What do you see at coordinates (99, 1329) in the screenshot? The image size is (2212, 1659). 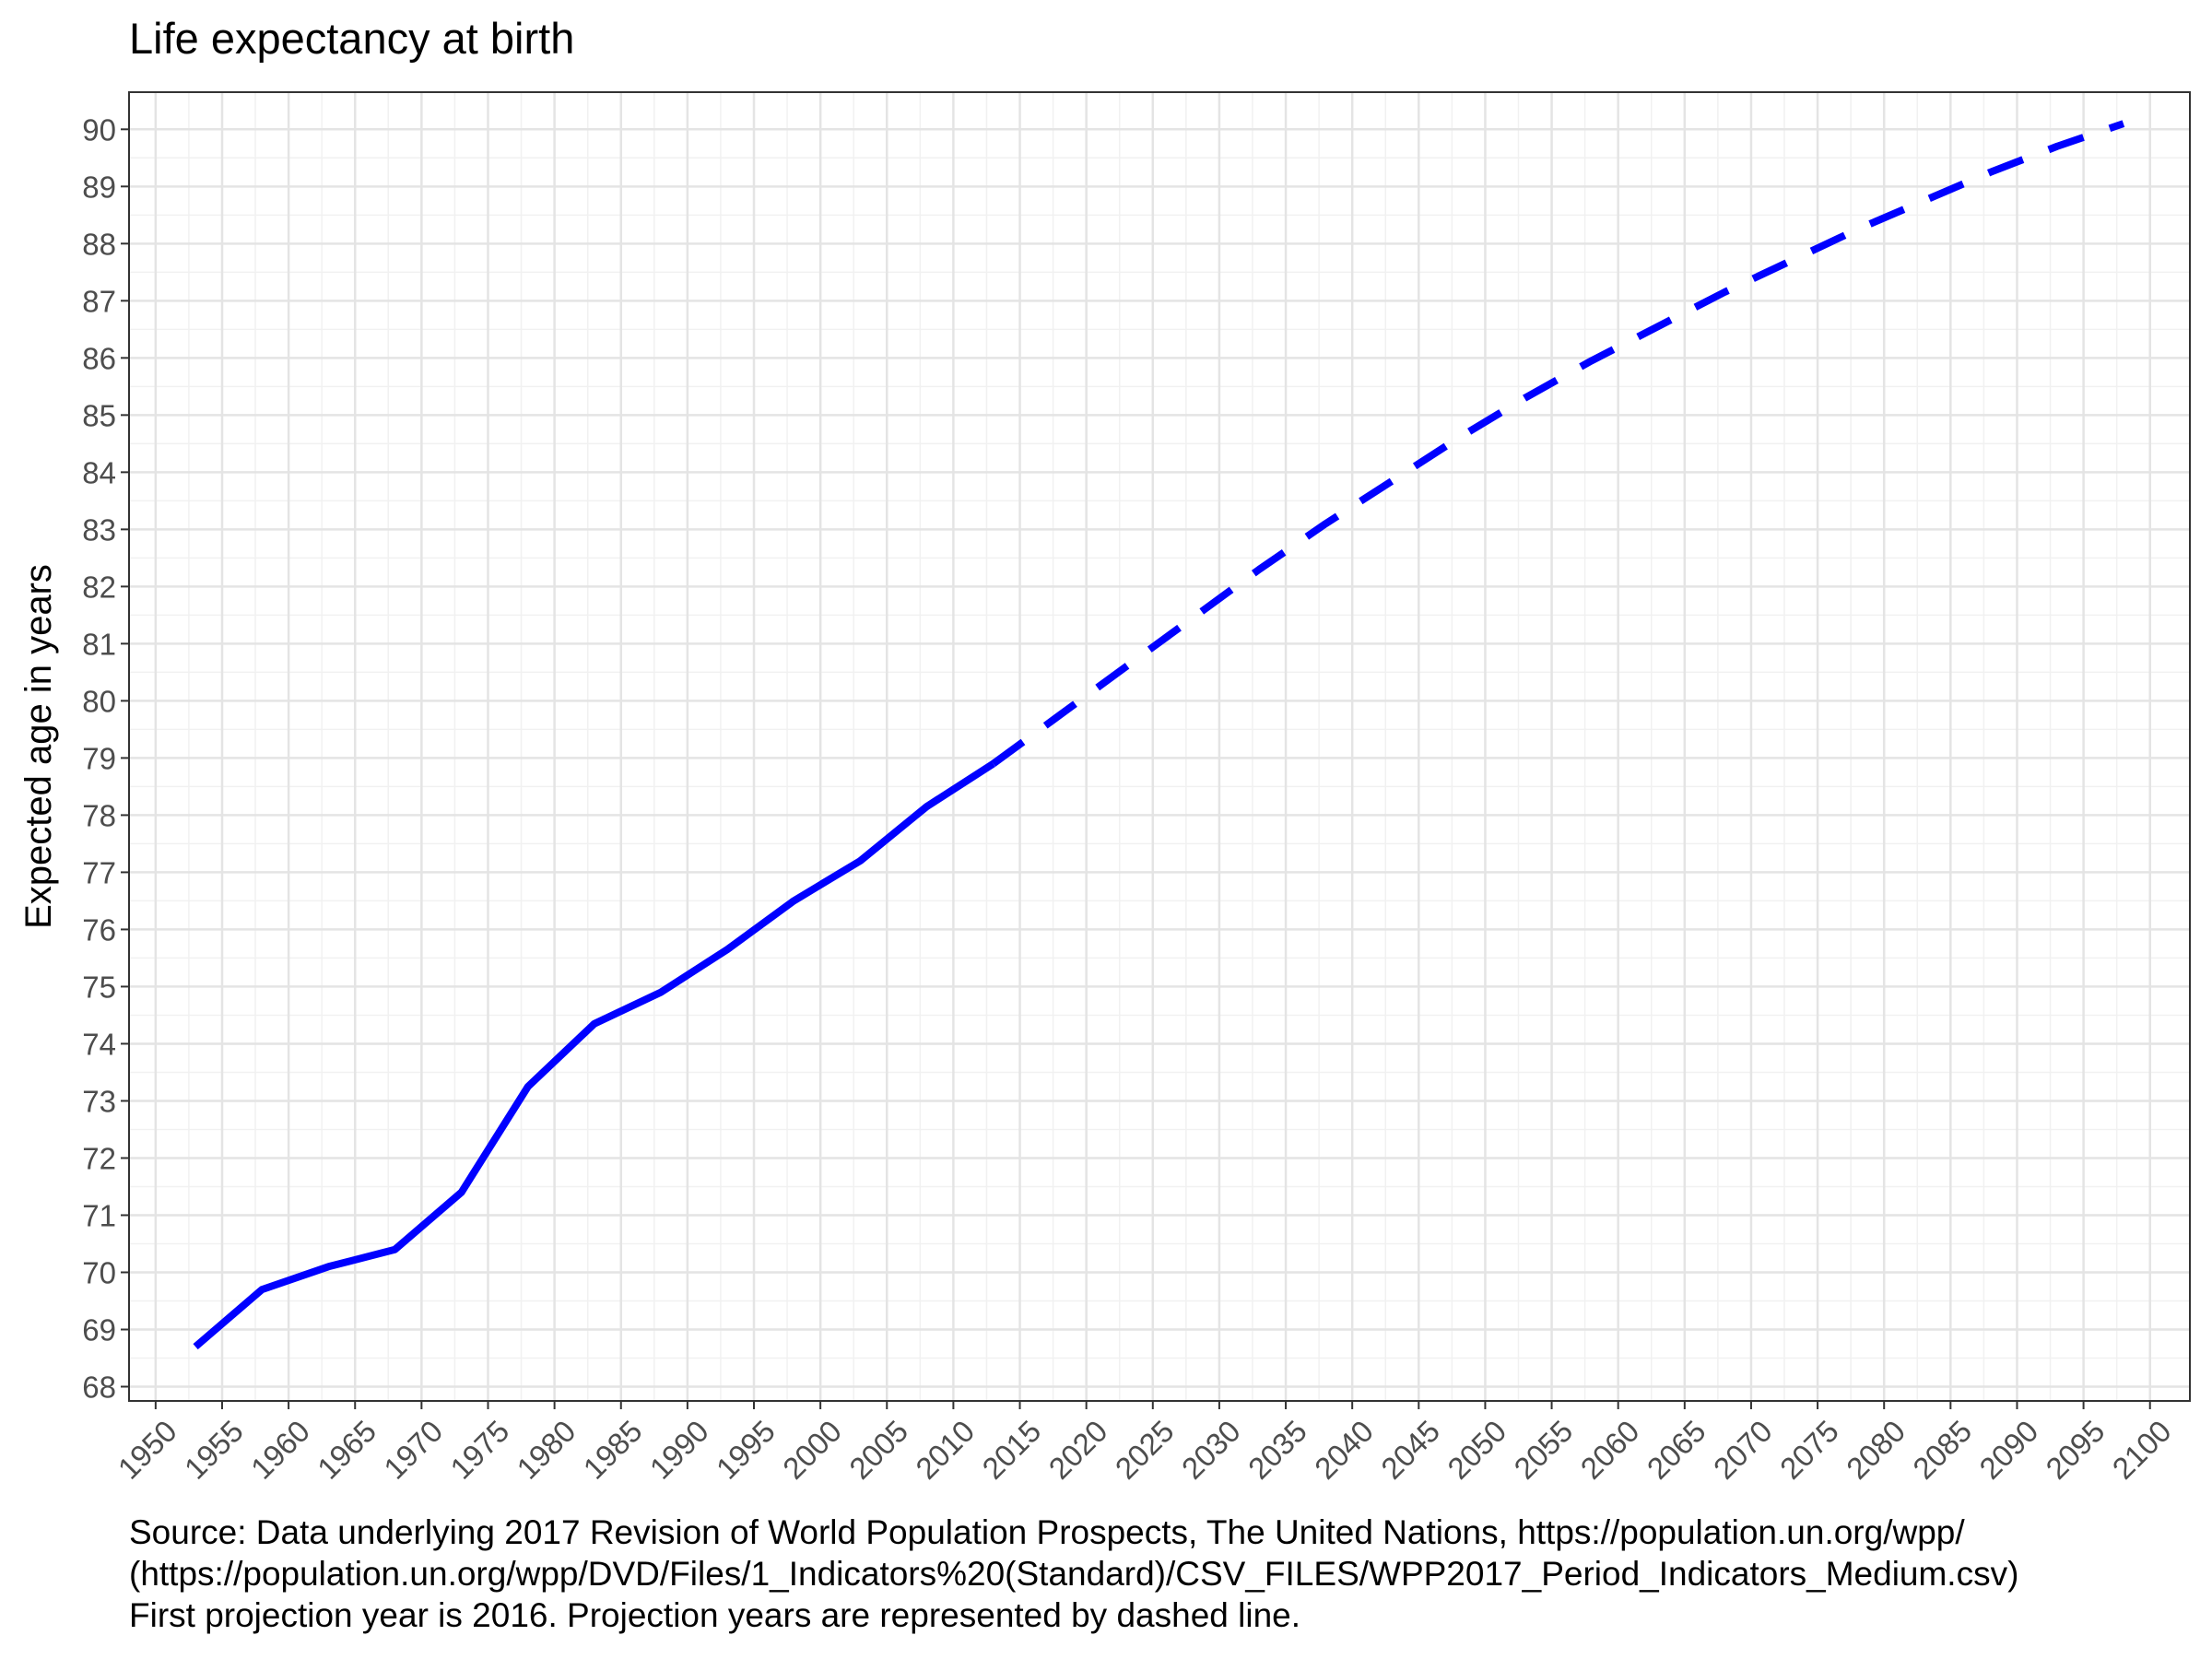 I see `y-tick-label: 69` at bounding box center [99, 1329].